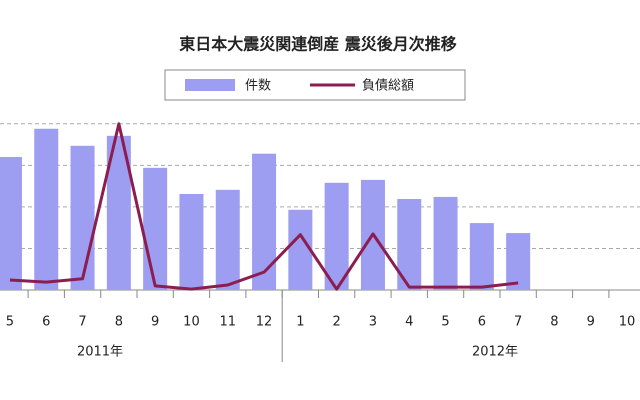  I want to click on group-label: 2012年, so click(495, 352).